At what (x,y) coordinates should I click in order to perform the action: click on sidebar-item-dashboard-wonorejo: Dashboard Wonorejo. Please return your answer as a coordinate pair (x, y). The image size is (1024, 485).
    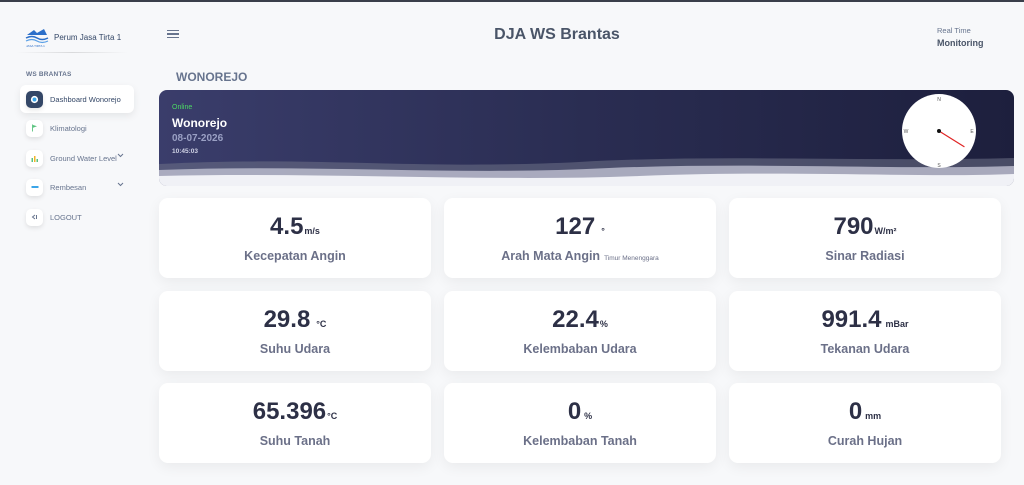
    Looking at the image, I should click on (77, 99).